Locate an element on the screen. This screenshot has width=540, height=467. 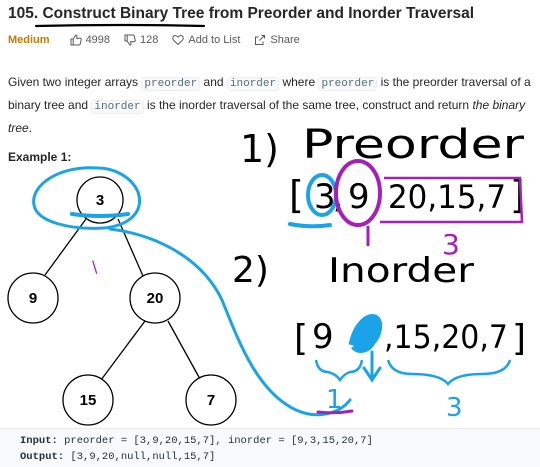
tree-node-label: 3 is located at coordinates (100, 200).